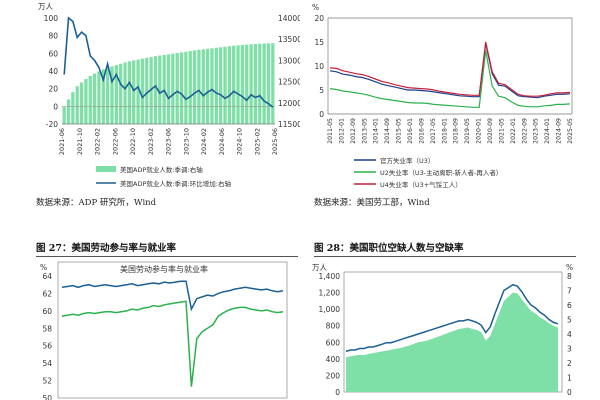 Image resolution: width=600 pixels, height=400 pixels. What do you see at coordinates (289, 82) in the screenshot?
I see `y-tick-label-right: 12500` at bounding box center [289, 82].